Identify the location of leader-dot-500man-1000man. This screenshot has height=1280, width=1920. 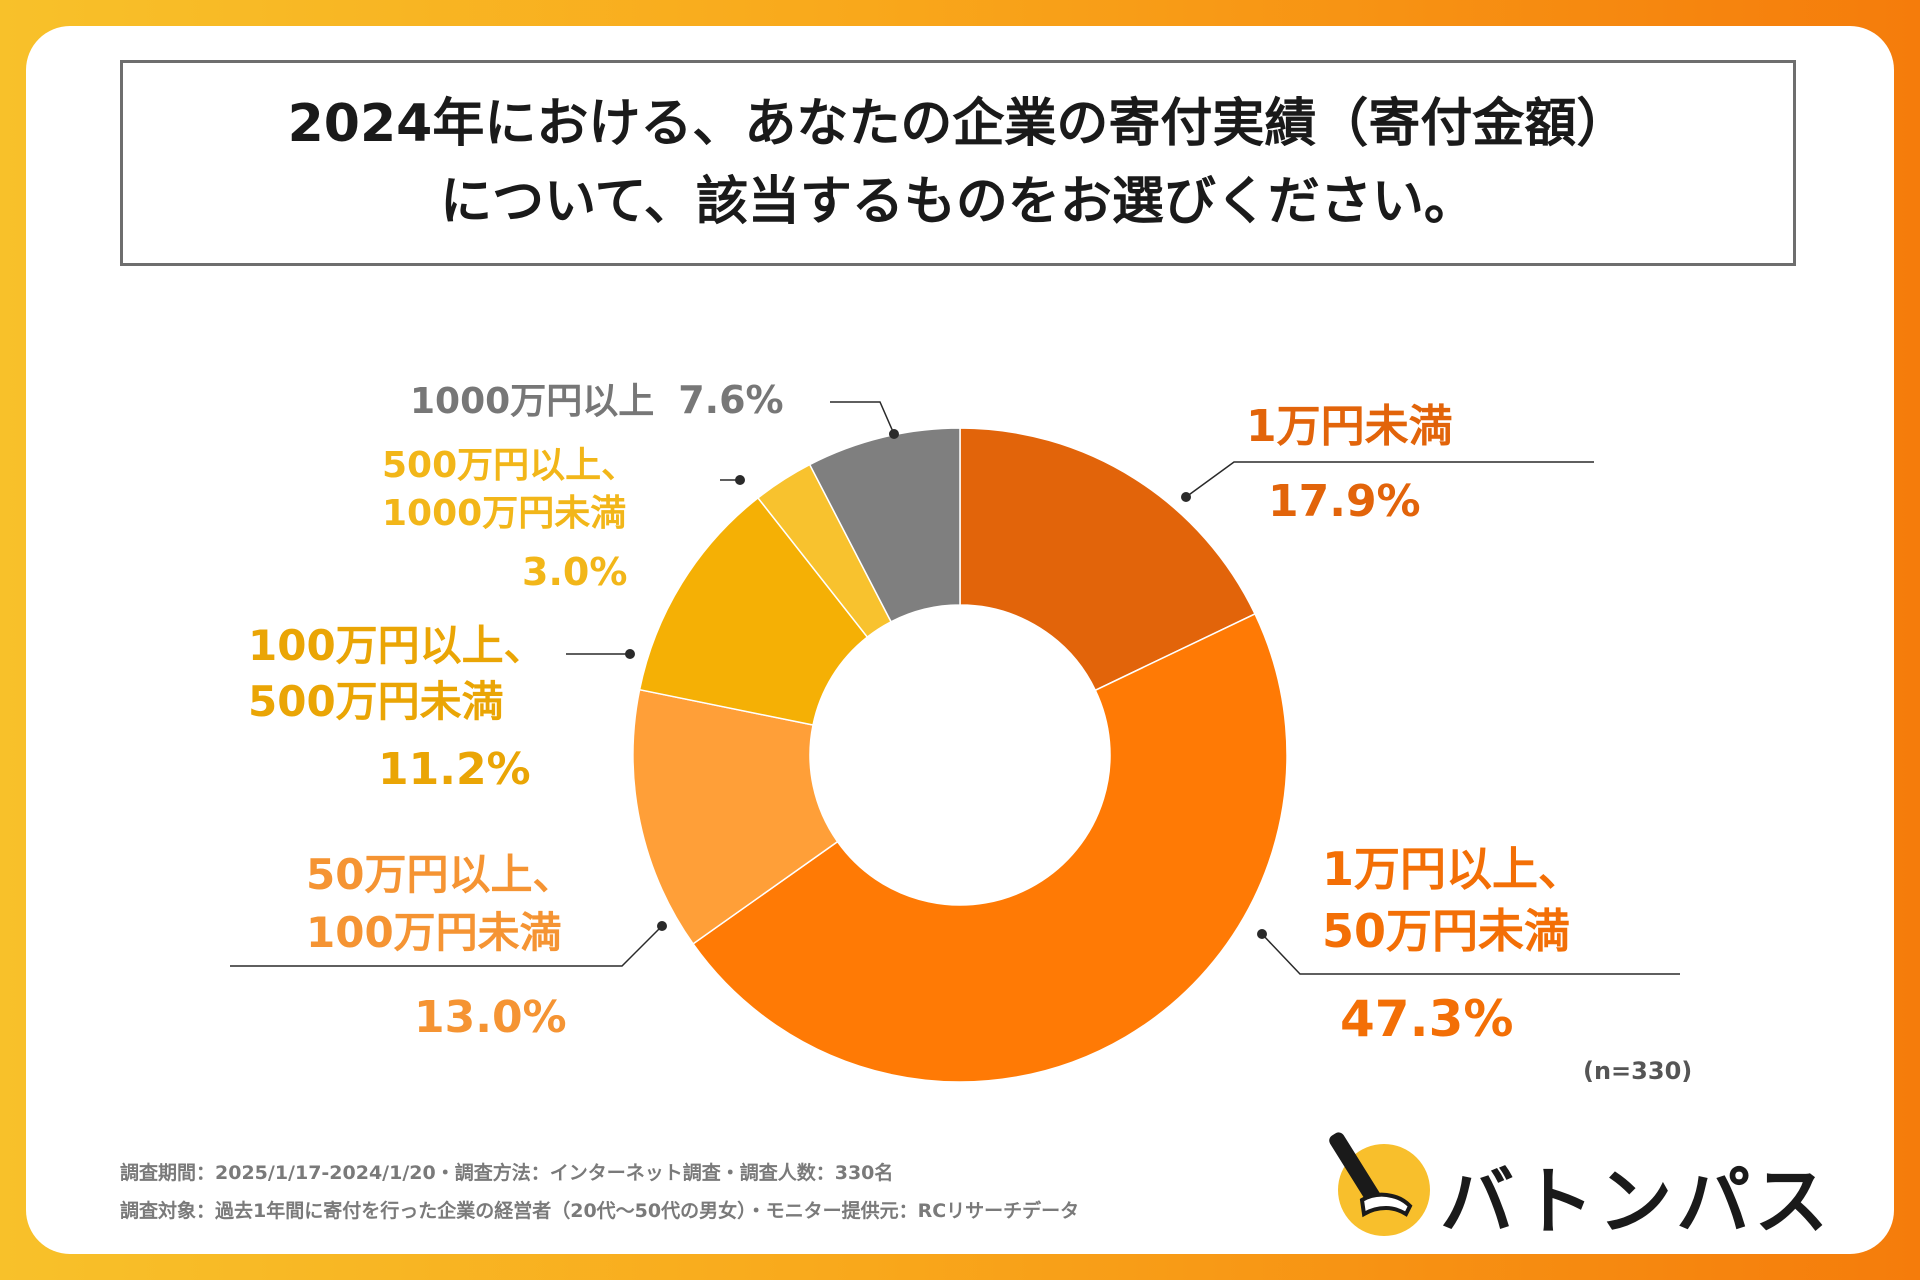
(740, 480).